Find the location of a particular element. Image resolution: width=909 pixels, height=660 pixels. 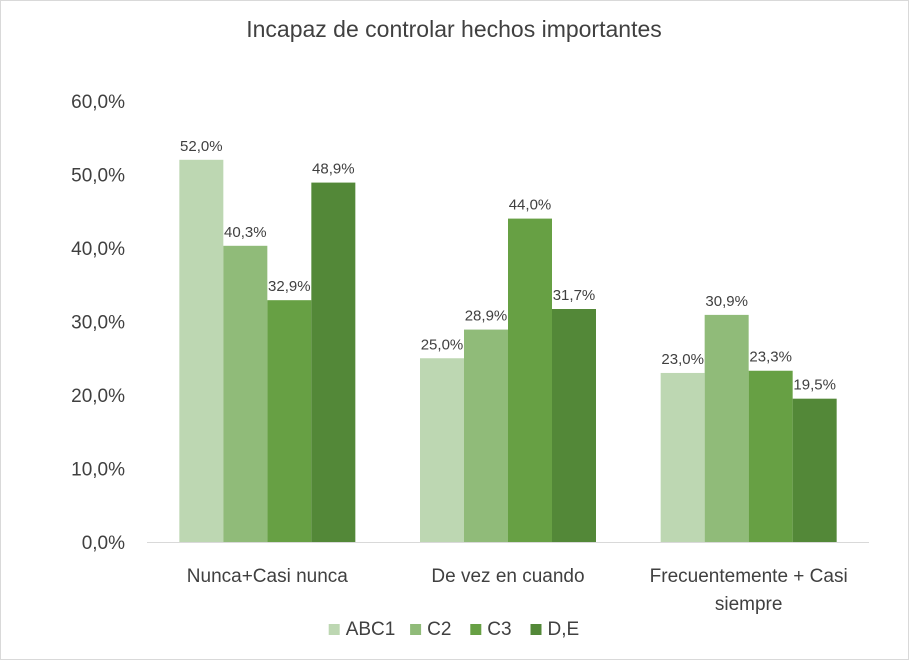

data-label: 30,9% is located at coordinates (726, 301).